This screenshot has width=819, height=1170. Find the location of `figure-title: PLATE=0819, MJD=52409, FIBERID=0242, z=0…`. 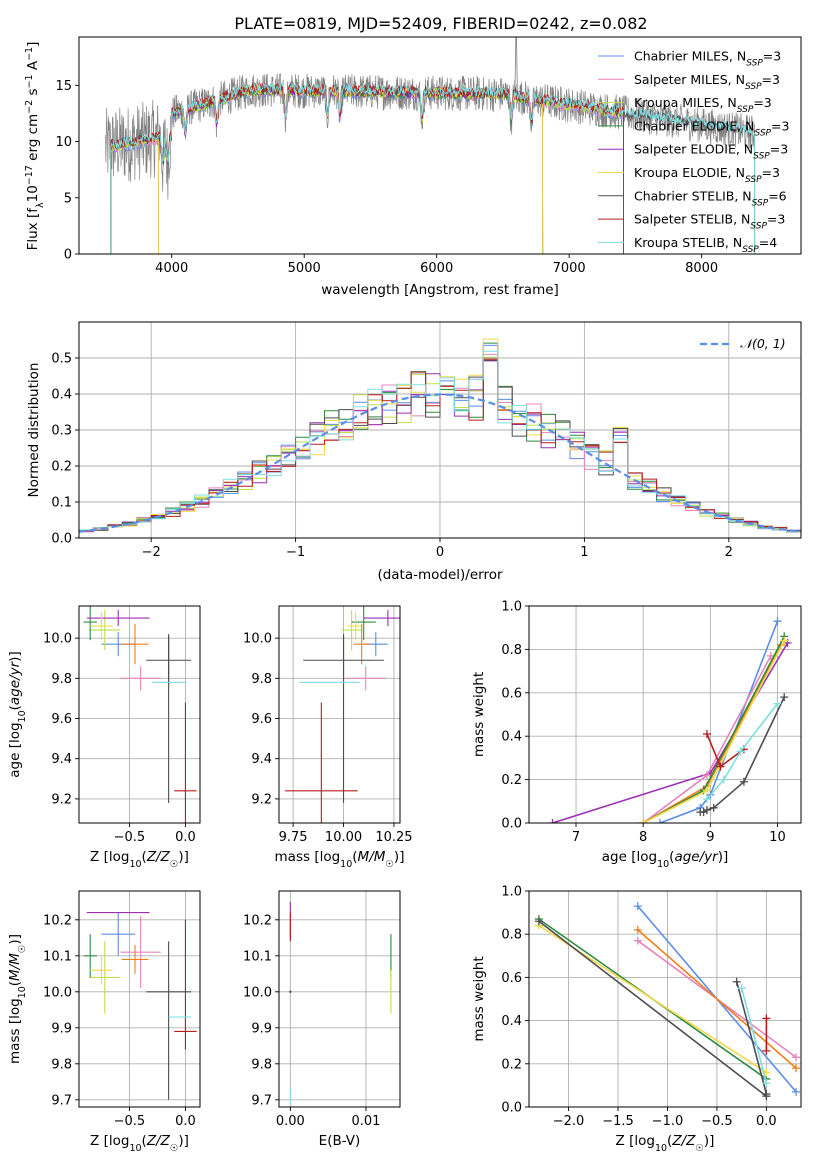

figure-title: PLATE=0819, MJD=52409, FIBERID=0242, z=0… is located at coordinates (440, 23).